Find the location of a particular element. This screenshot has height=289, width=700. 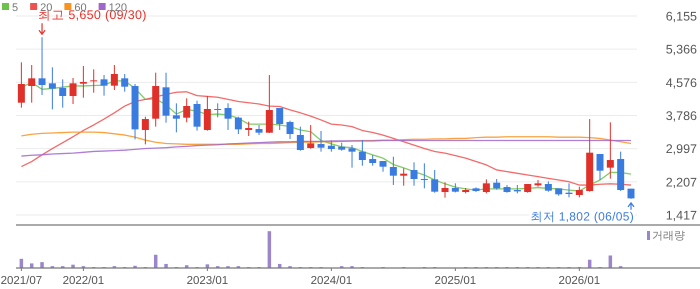

x-tick-label: 2025/01 is located at coordinates (455, 281).